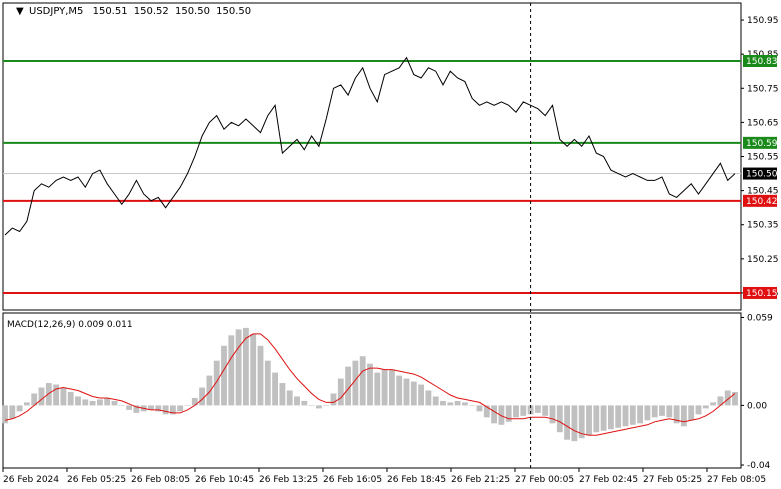 Image resolution: width=781 pixels, height=489 pixels. I want to click on time-tick-label: 26 Feb 13:25, so click(288, 480).